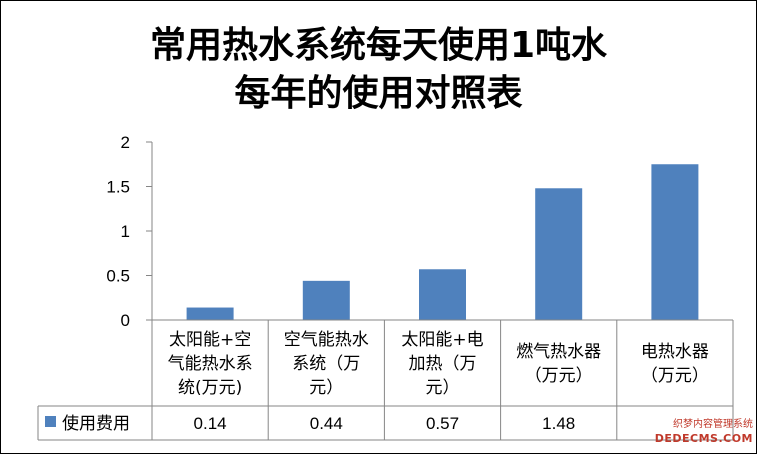 Image resolution: width=757 pixels, height=454 pixels. I want to click on legend-swatch, so click(50, 421).